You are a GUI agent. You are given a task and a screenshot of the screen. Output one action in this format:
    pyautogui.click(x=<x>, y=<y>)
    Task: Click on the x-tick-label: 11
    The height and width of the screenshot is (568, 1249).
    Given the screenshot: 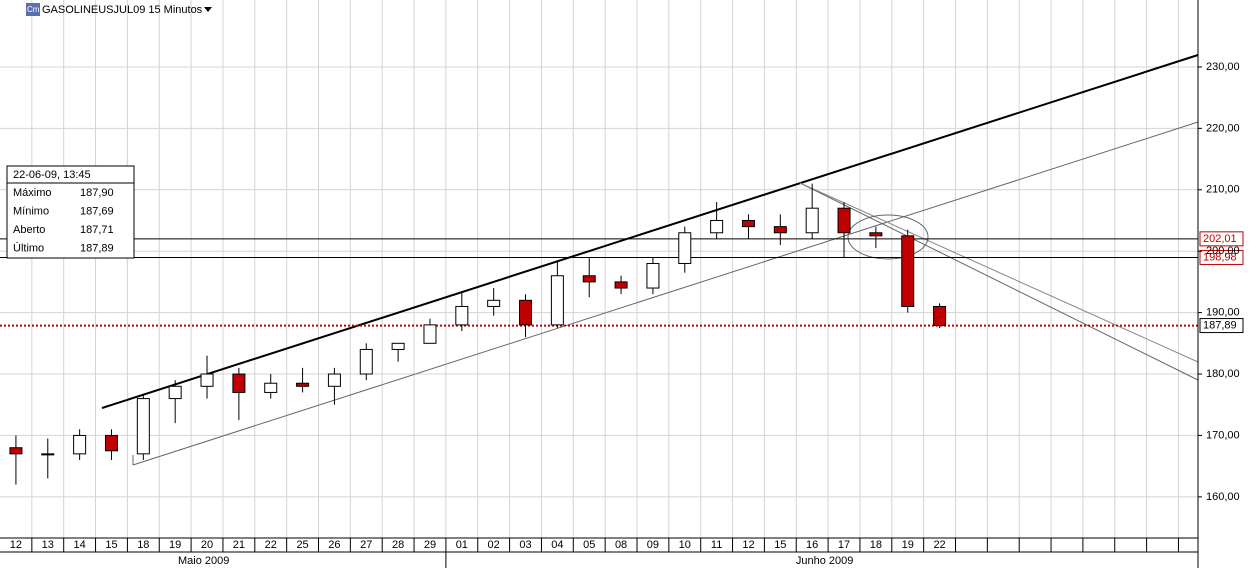 What is the action you would take?
    pyautogui.click(x=716, y=545)
    